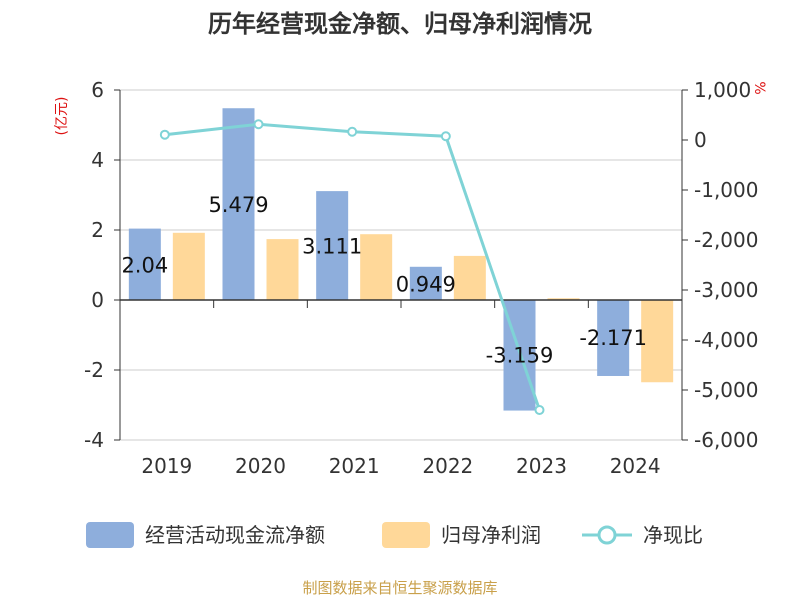 The image size is (800, 600). What do you see at coordinates (491, 535) in the screenshot?
I see `legend-label-profit: 归母净利润` at bounding box center [491, 535].